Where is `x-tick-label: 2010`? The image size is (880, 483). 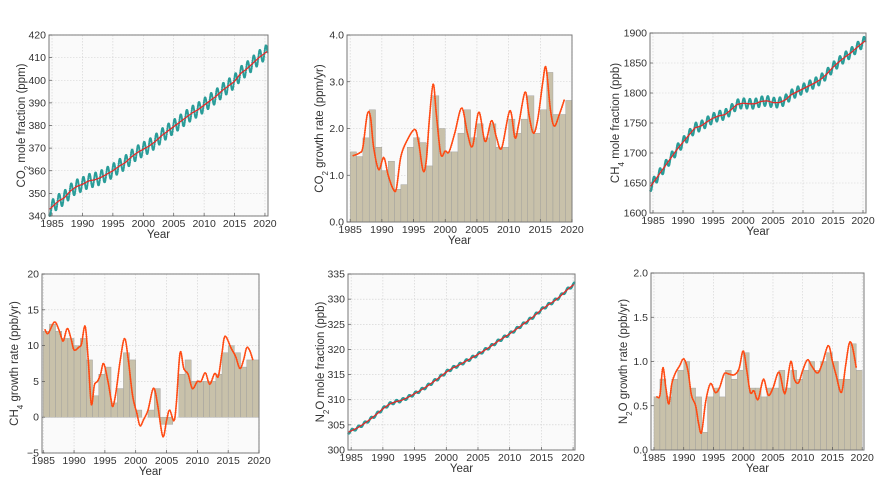
x-tick-label: 2010 is located at coordinates (510, 458).